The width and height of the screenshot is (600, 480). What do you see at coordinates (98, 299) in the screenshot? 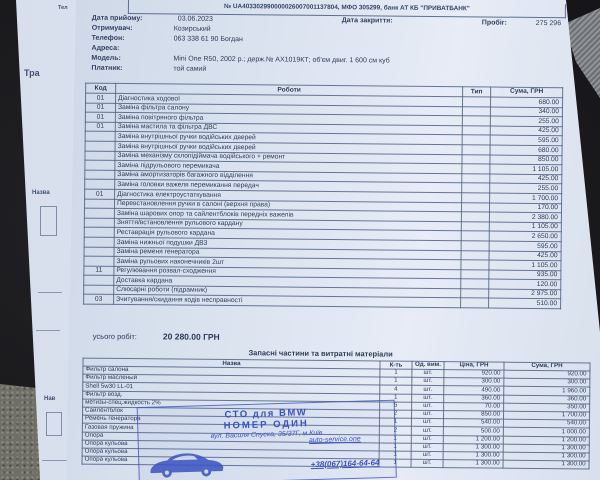
I see `work-code: 03` at bounding box center [98, 299].